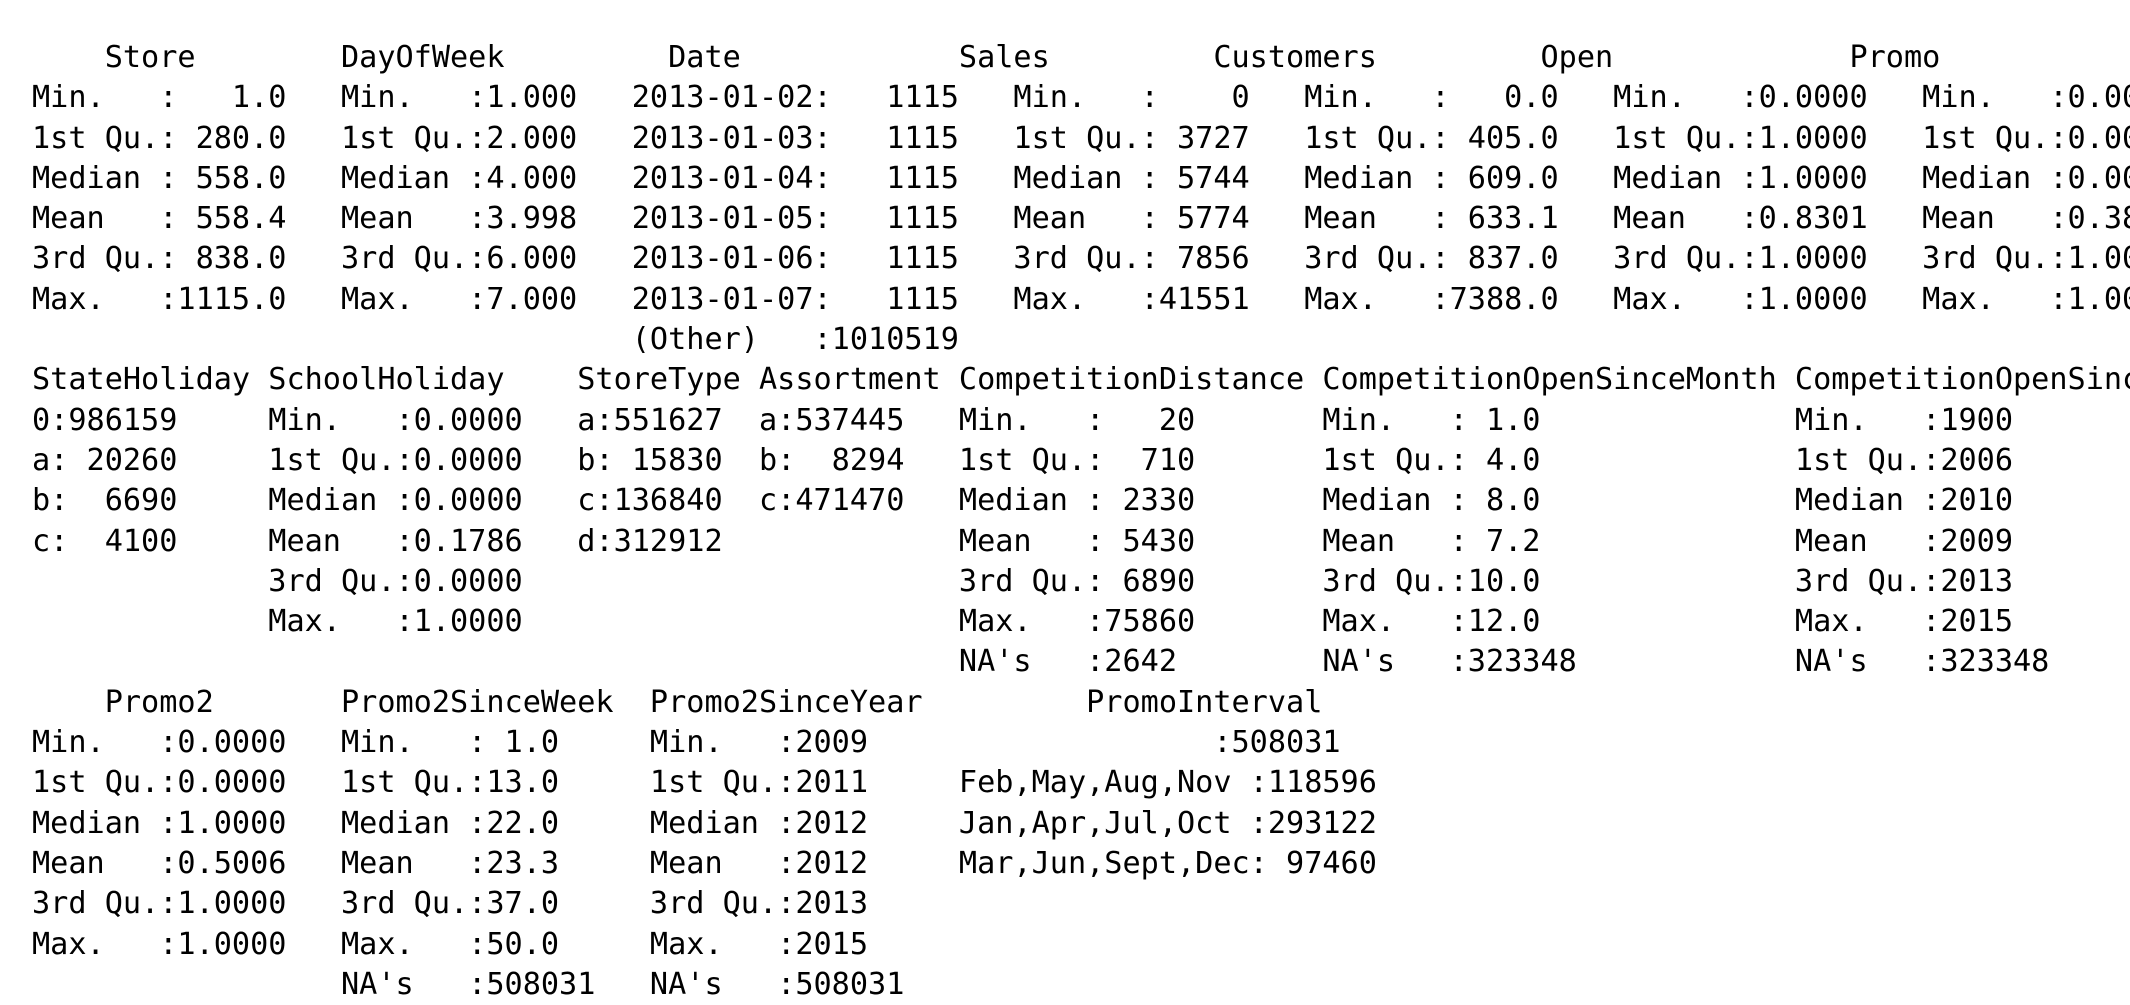 This screenshot has height=1005, width=2130. What do you see at coordinates (1081, 662) in the screenshot?
I see `summary-line: NA's :2642 NA's :323348 NA's :323348` at bounding box center [1081, 662].